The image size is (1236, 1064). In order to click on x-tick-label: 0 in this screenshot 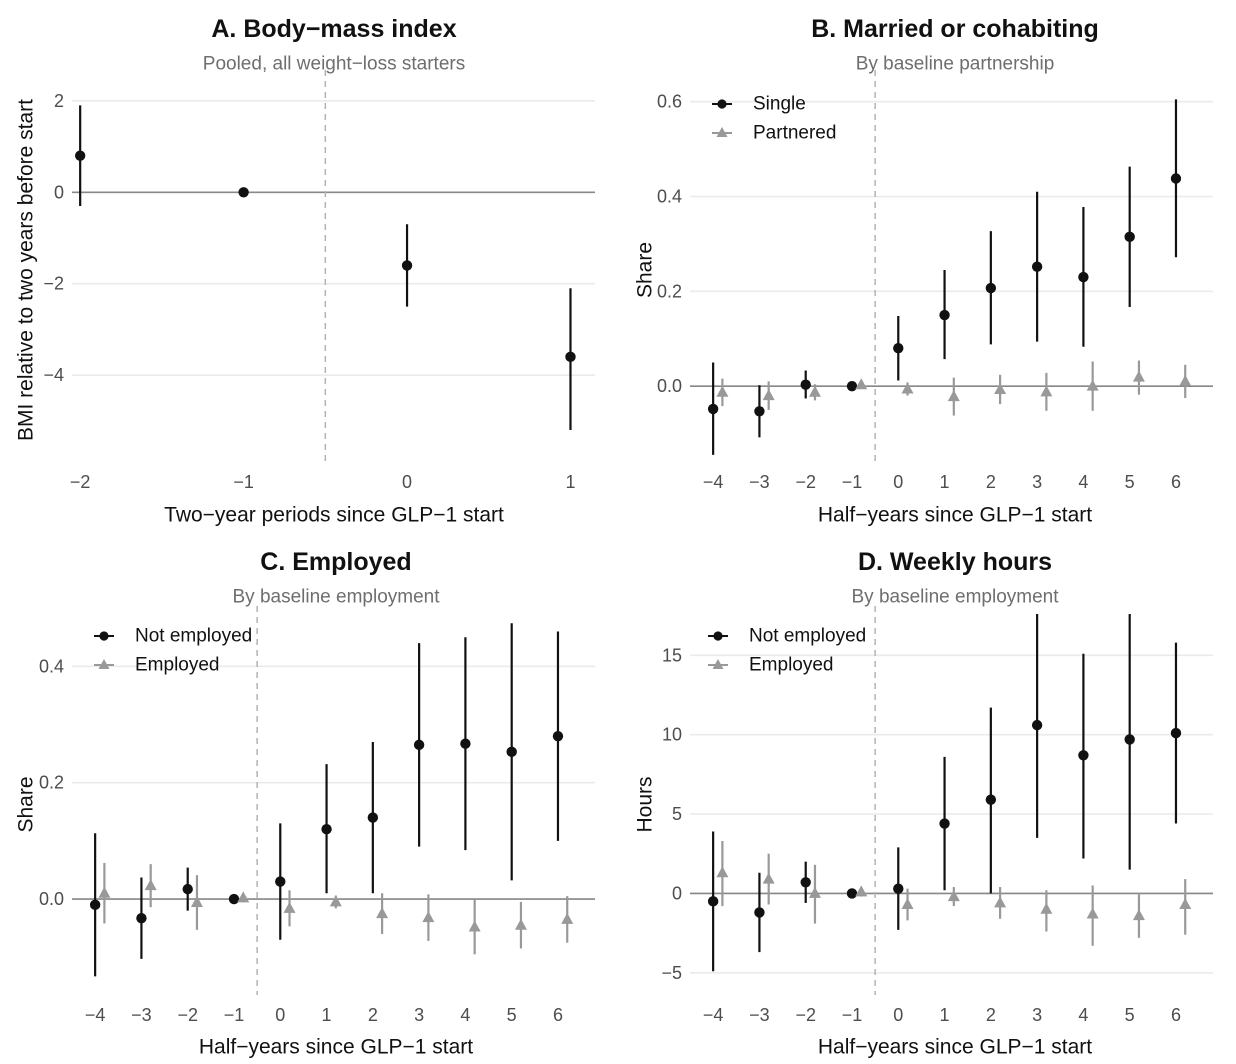, I will do `click(898, 482)`.